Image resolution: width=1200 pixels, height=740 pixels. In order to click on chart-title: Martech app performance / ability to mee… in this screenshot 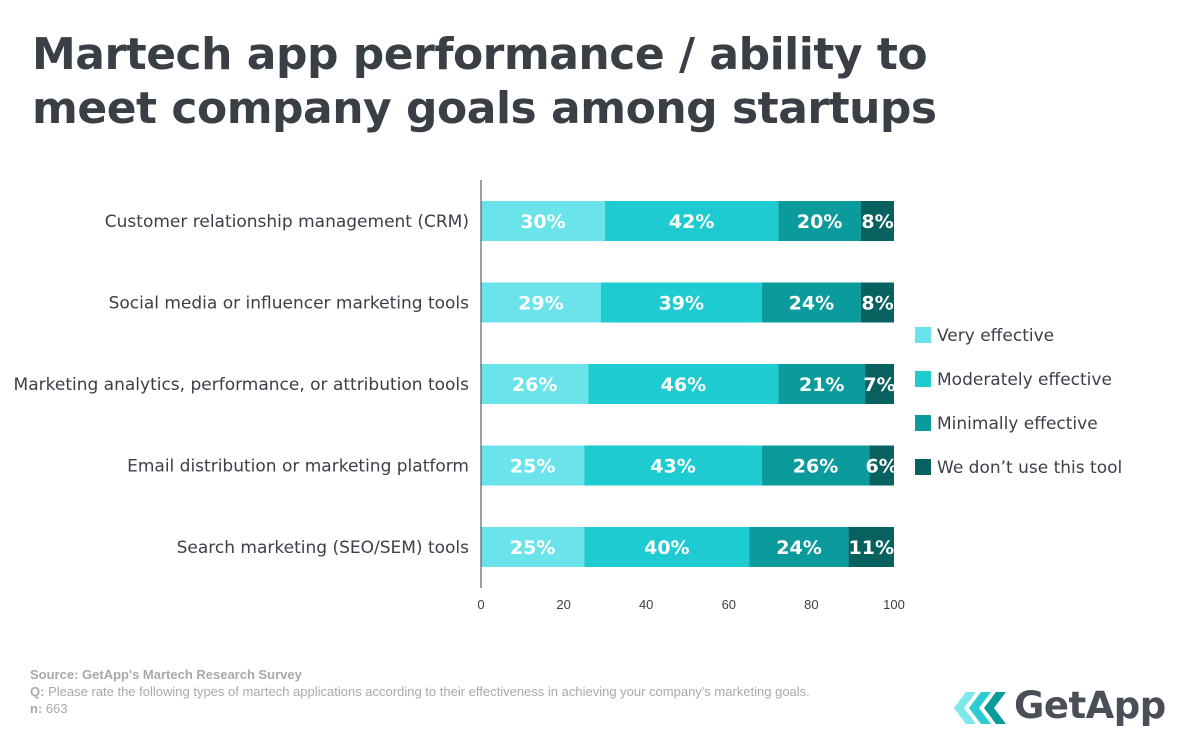, I will do `click(532, 82)`.